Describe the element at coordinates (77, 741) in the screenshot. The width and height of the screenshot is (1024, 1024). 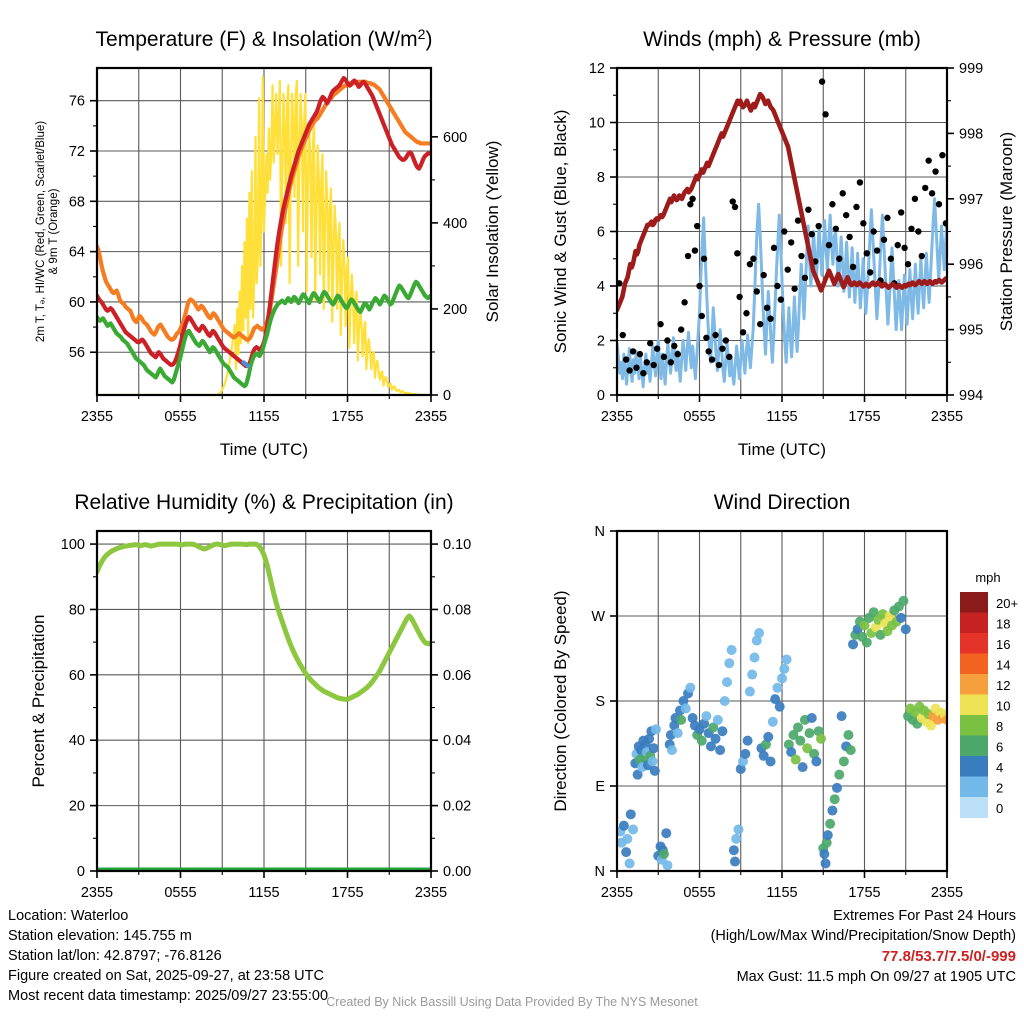
I see `y-tick-label-left: 40` at that location.